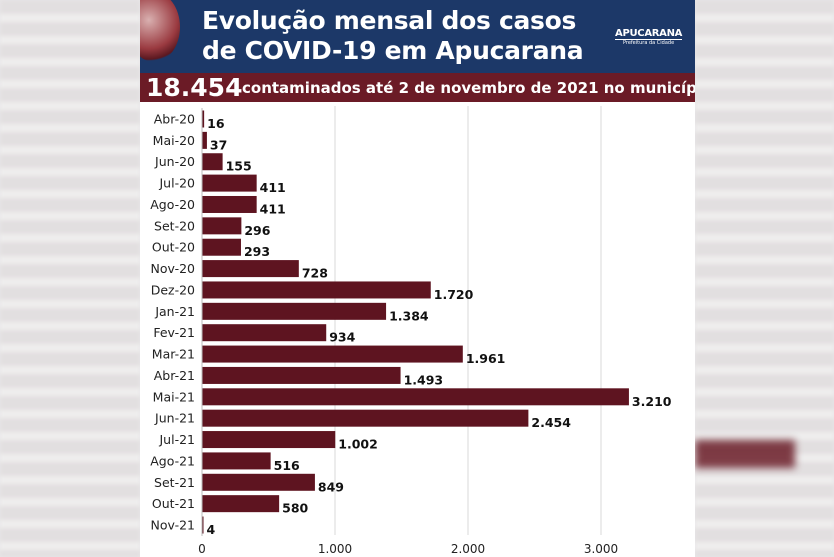 This screenshot has width=834, height=557. What do you see at coordinates (173, 268) in the screenshot?
I see `category-label: Nov-20` at bounding box center [173, 268].